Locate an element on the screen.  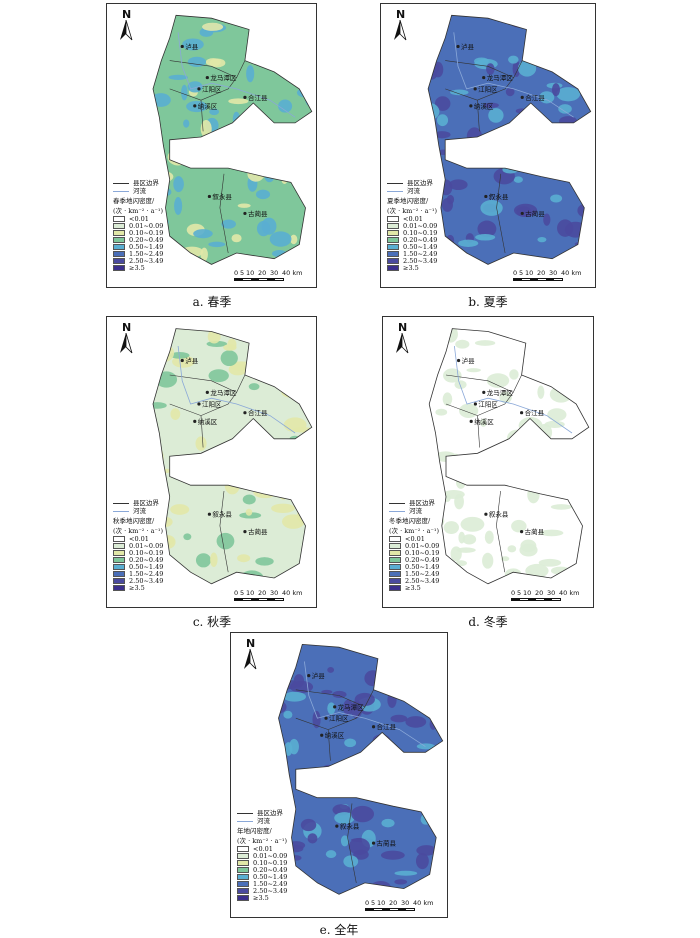
scale-label: 30 is located at coordinates (274, 273).